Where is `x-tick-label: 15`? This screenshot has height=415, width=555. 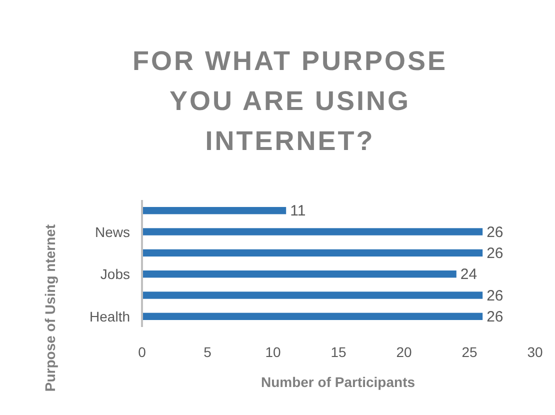 x-tick-label: 15 is located at coordinates (338, 352).